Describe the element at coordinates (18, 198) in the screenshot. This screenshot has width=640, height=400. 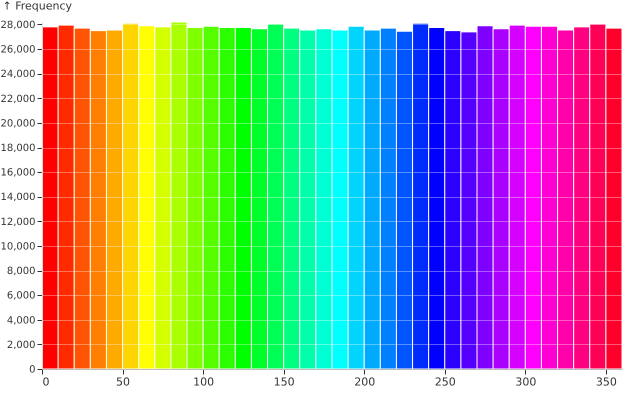
I see `y-tick-label: 14,000` at that location.